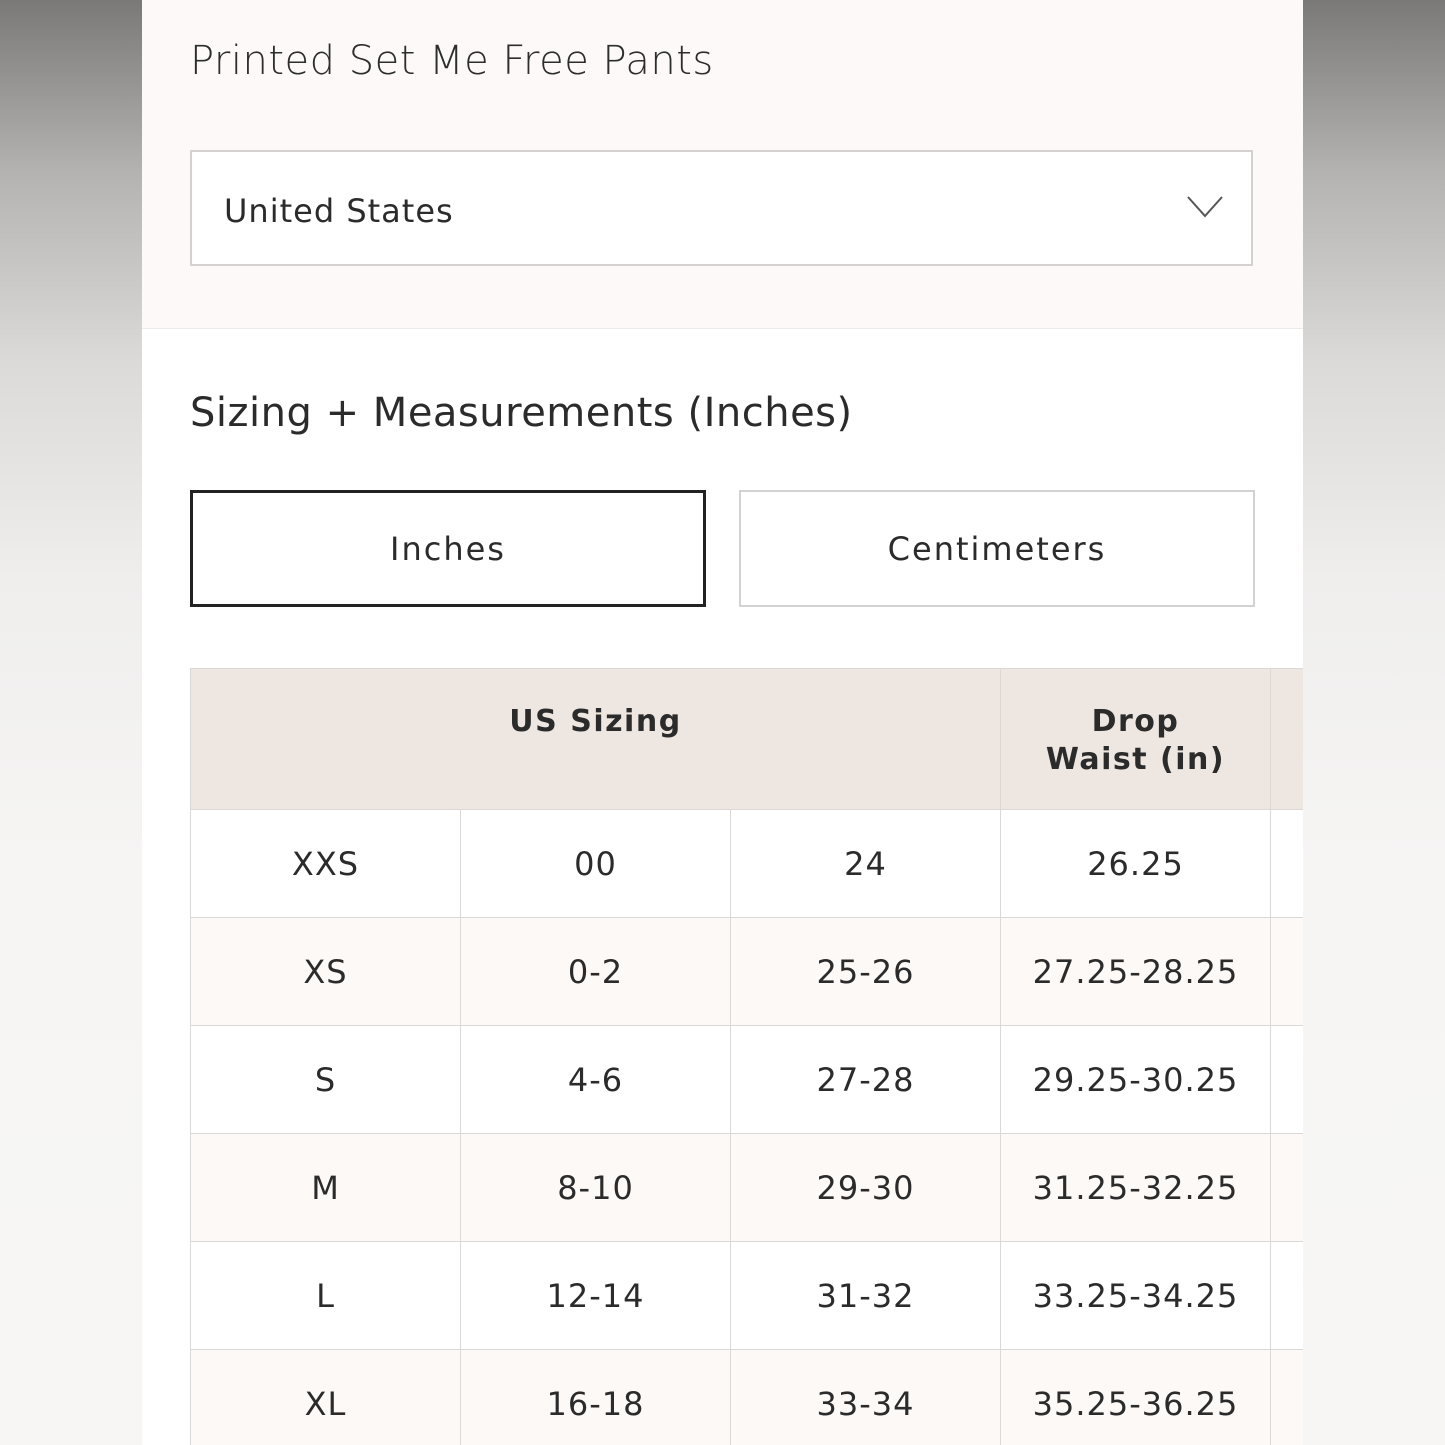 The image size is (1445, 1445). I want to click on table-cell: 0-2, so click(595, 971).